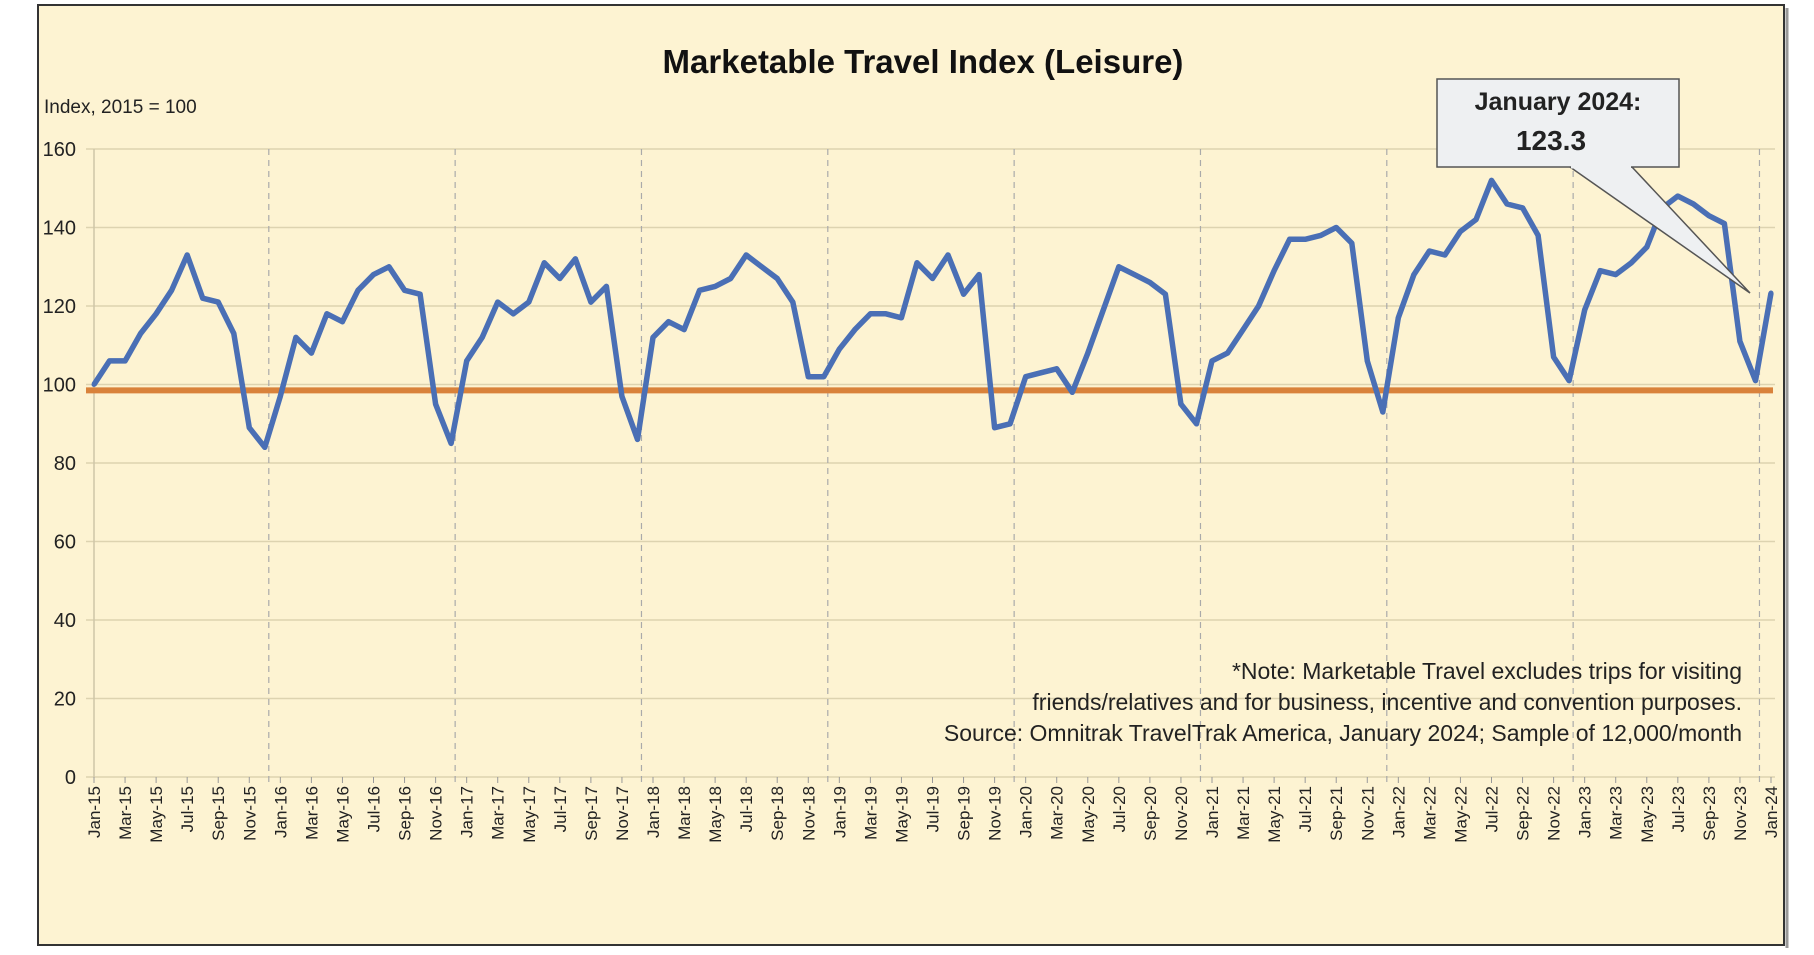 This screenshot has width=1814, height=955. Describe the element at coordinates (1274, 814) in the screenshot. I see `x-tick-label: May-21` at that location.